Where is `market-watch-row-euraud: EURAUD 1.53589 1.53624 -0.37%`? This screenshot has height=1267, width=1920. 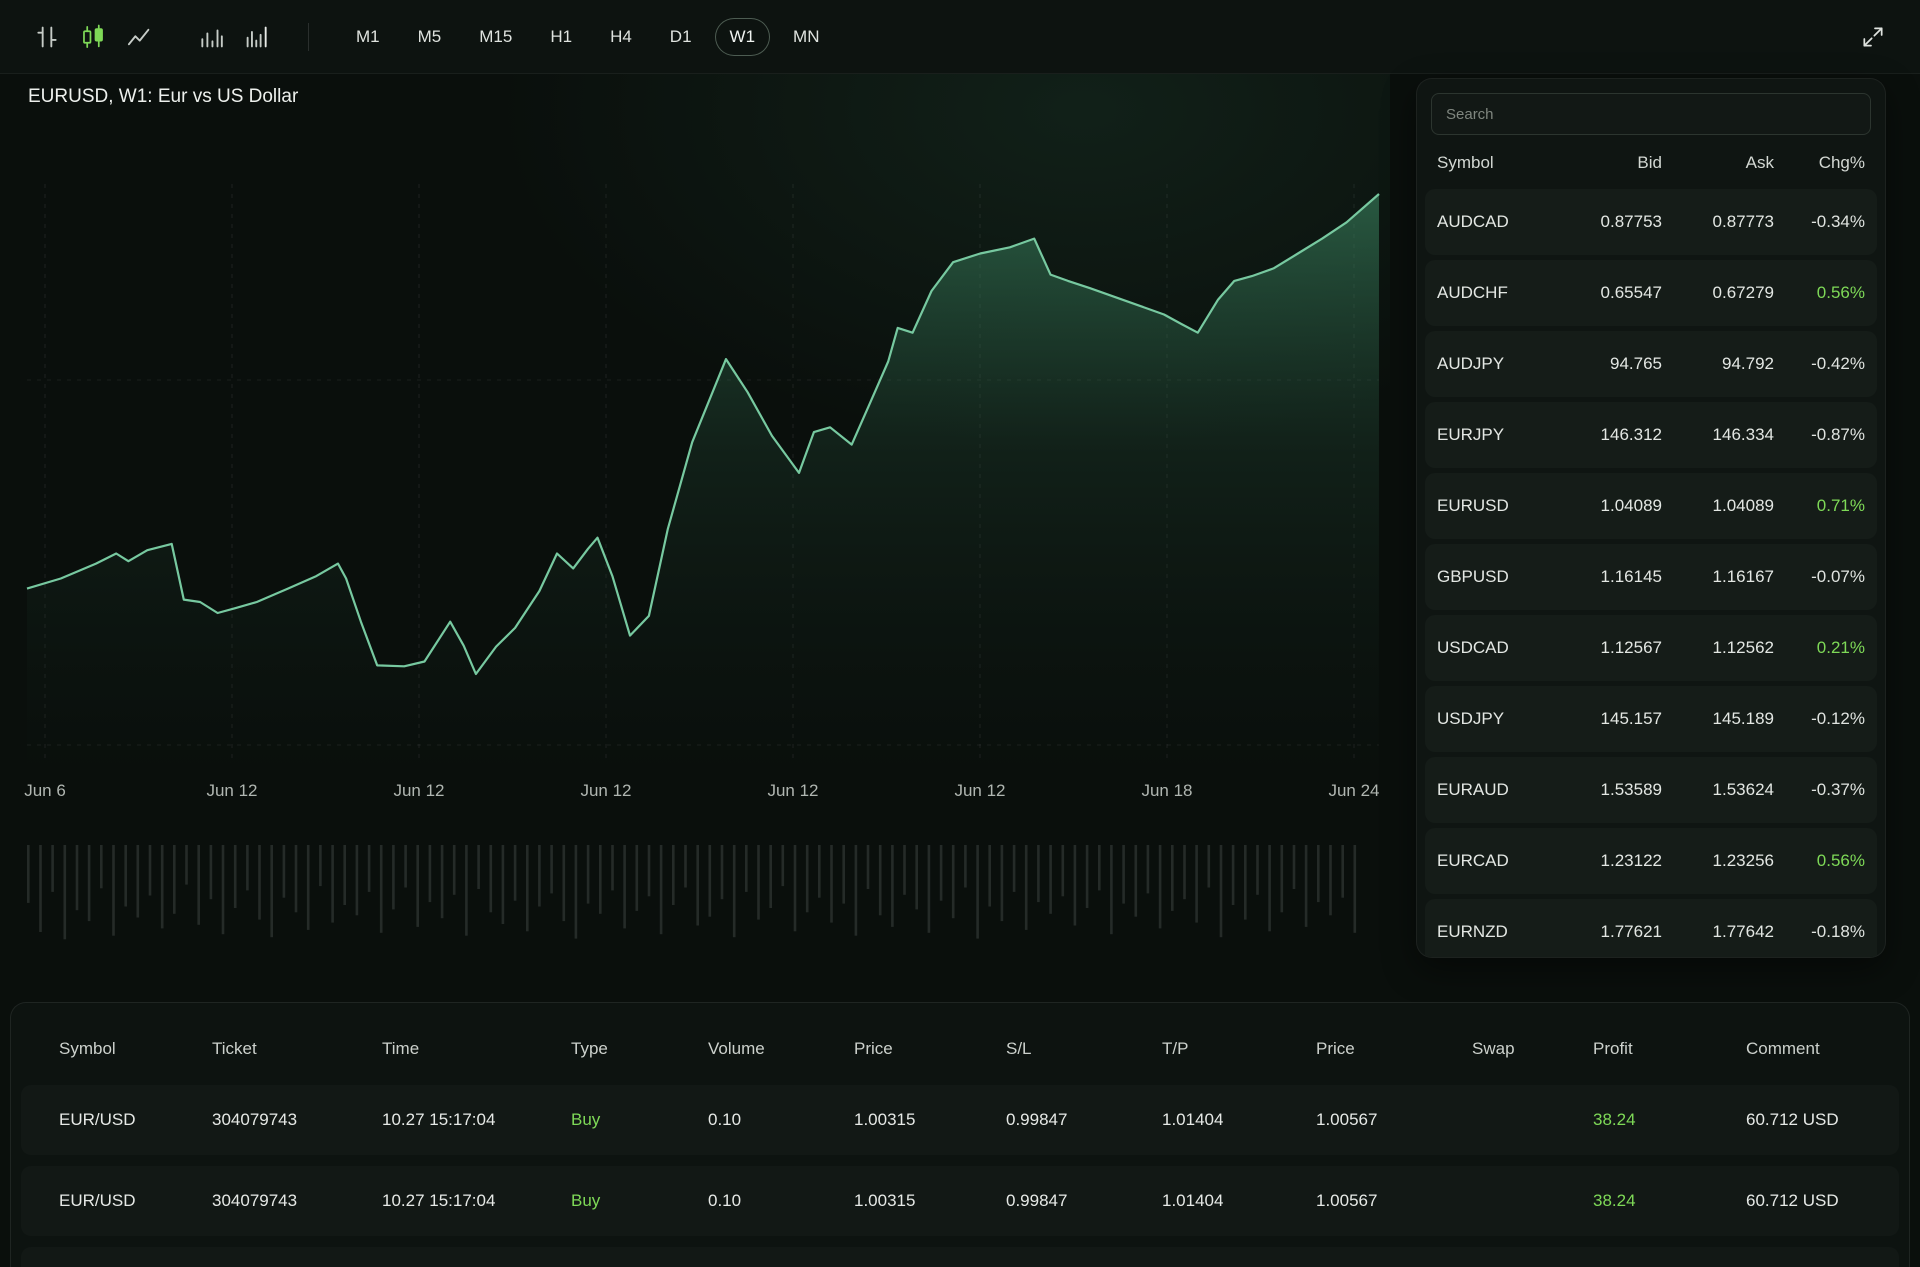 market-watch-row-euraud: EURAUD 1.53589 1.53624 -0.37% is located at coordinates (1651, 790).